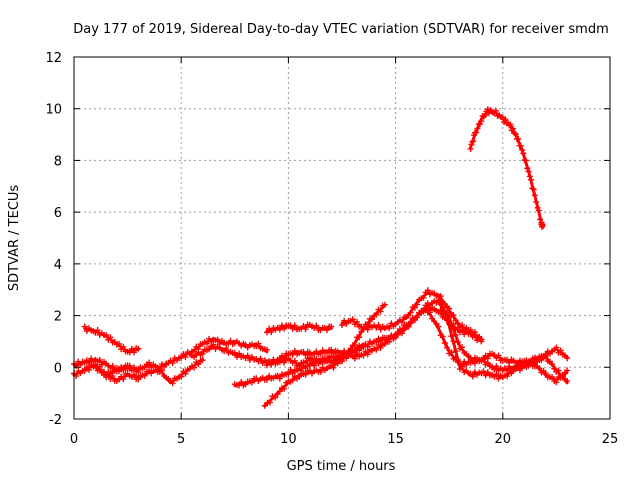 Image resolution: width=640 pixels, height=480 pixels. What do you see at coordinates (288, 439) in the screenshot?
I see `x-tick-label: 10` at bounding box center [288, 439].